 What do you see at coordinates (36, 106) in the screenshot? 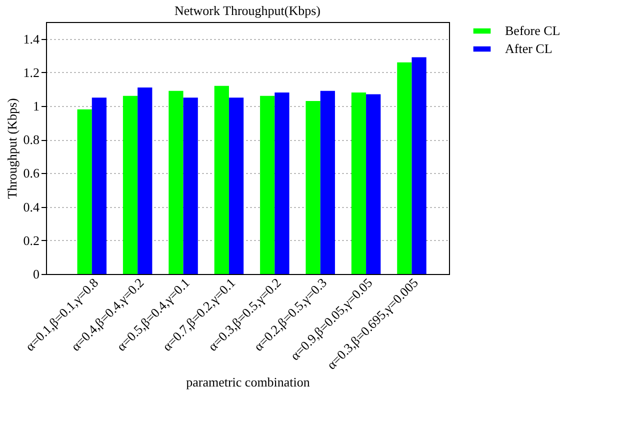
I see `y-tick-label: 1` at bounding box center [36, 106].